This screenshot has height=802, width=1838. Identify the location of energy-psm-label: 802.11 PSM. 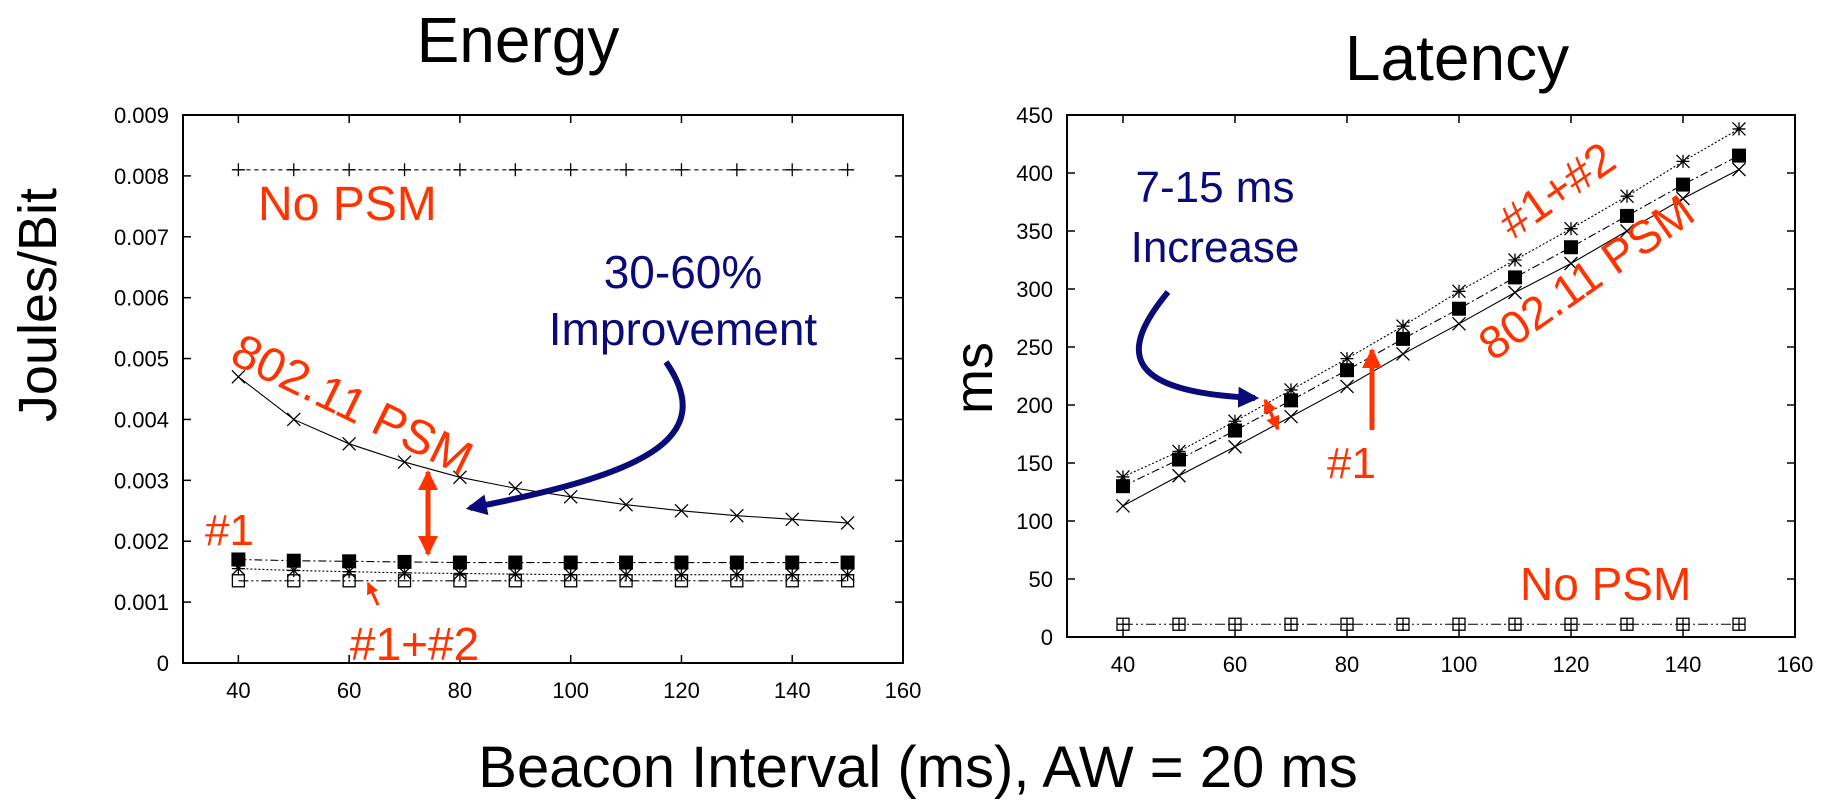
(351, 405).